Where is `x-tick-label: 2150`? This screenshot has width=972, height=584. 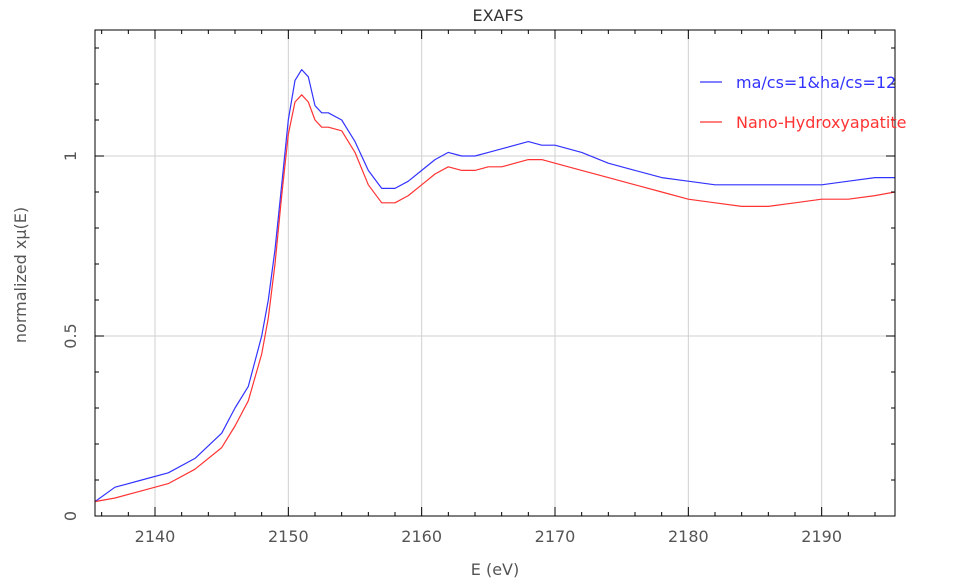
x-tick-label: 2150 is located at coordinates (288, 536).